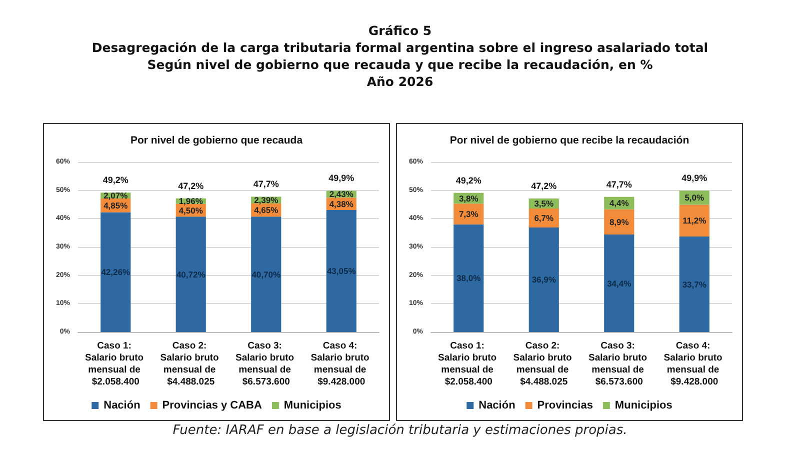 The image size is (800, 450). Describe the element at coordinates (116, 195) in the screenshot. I see `data-label: 2,07%` at that location.